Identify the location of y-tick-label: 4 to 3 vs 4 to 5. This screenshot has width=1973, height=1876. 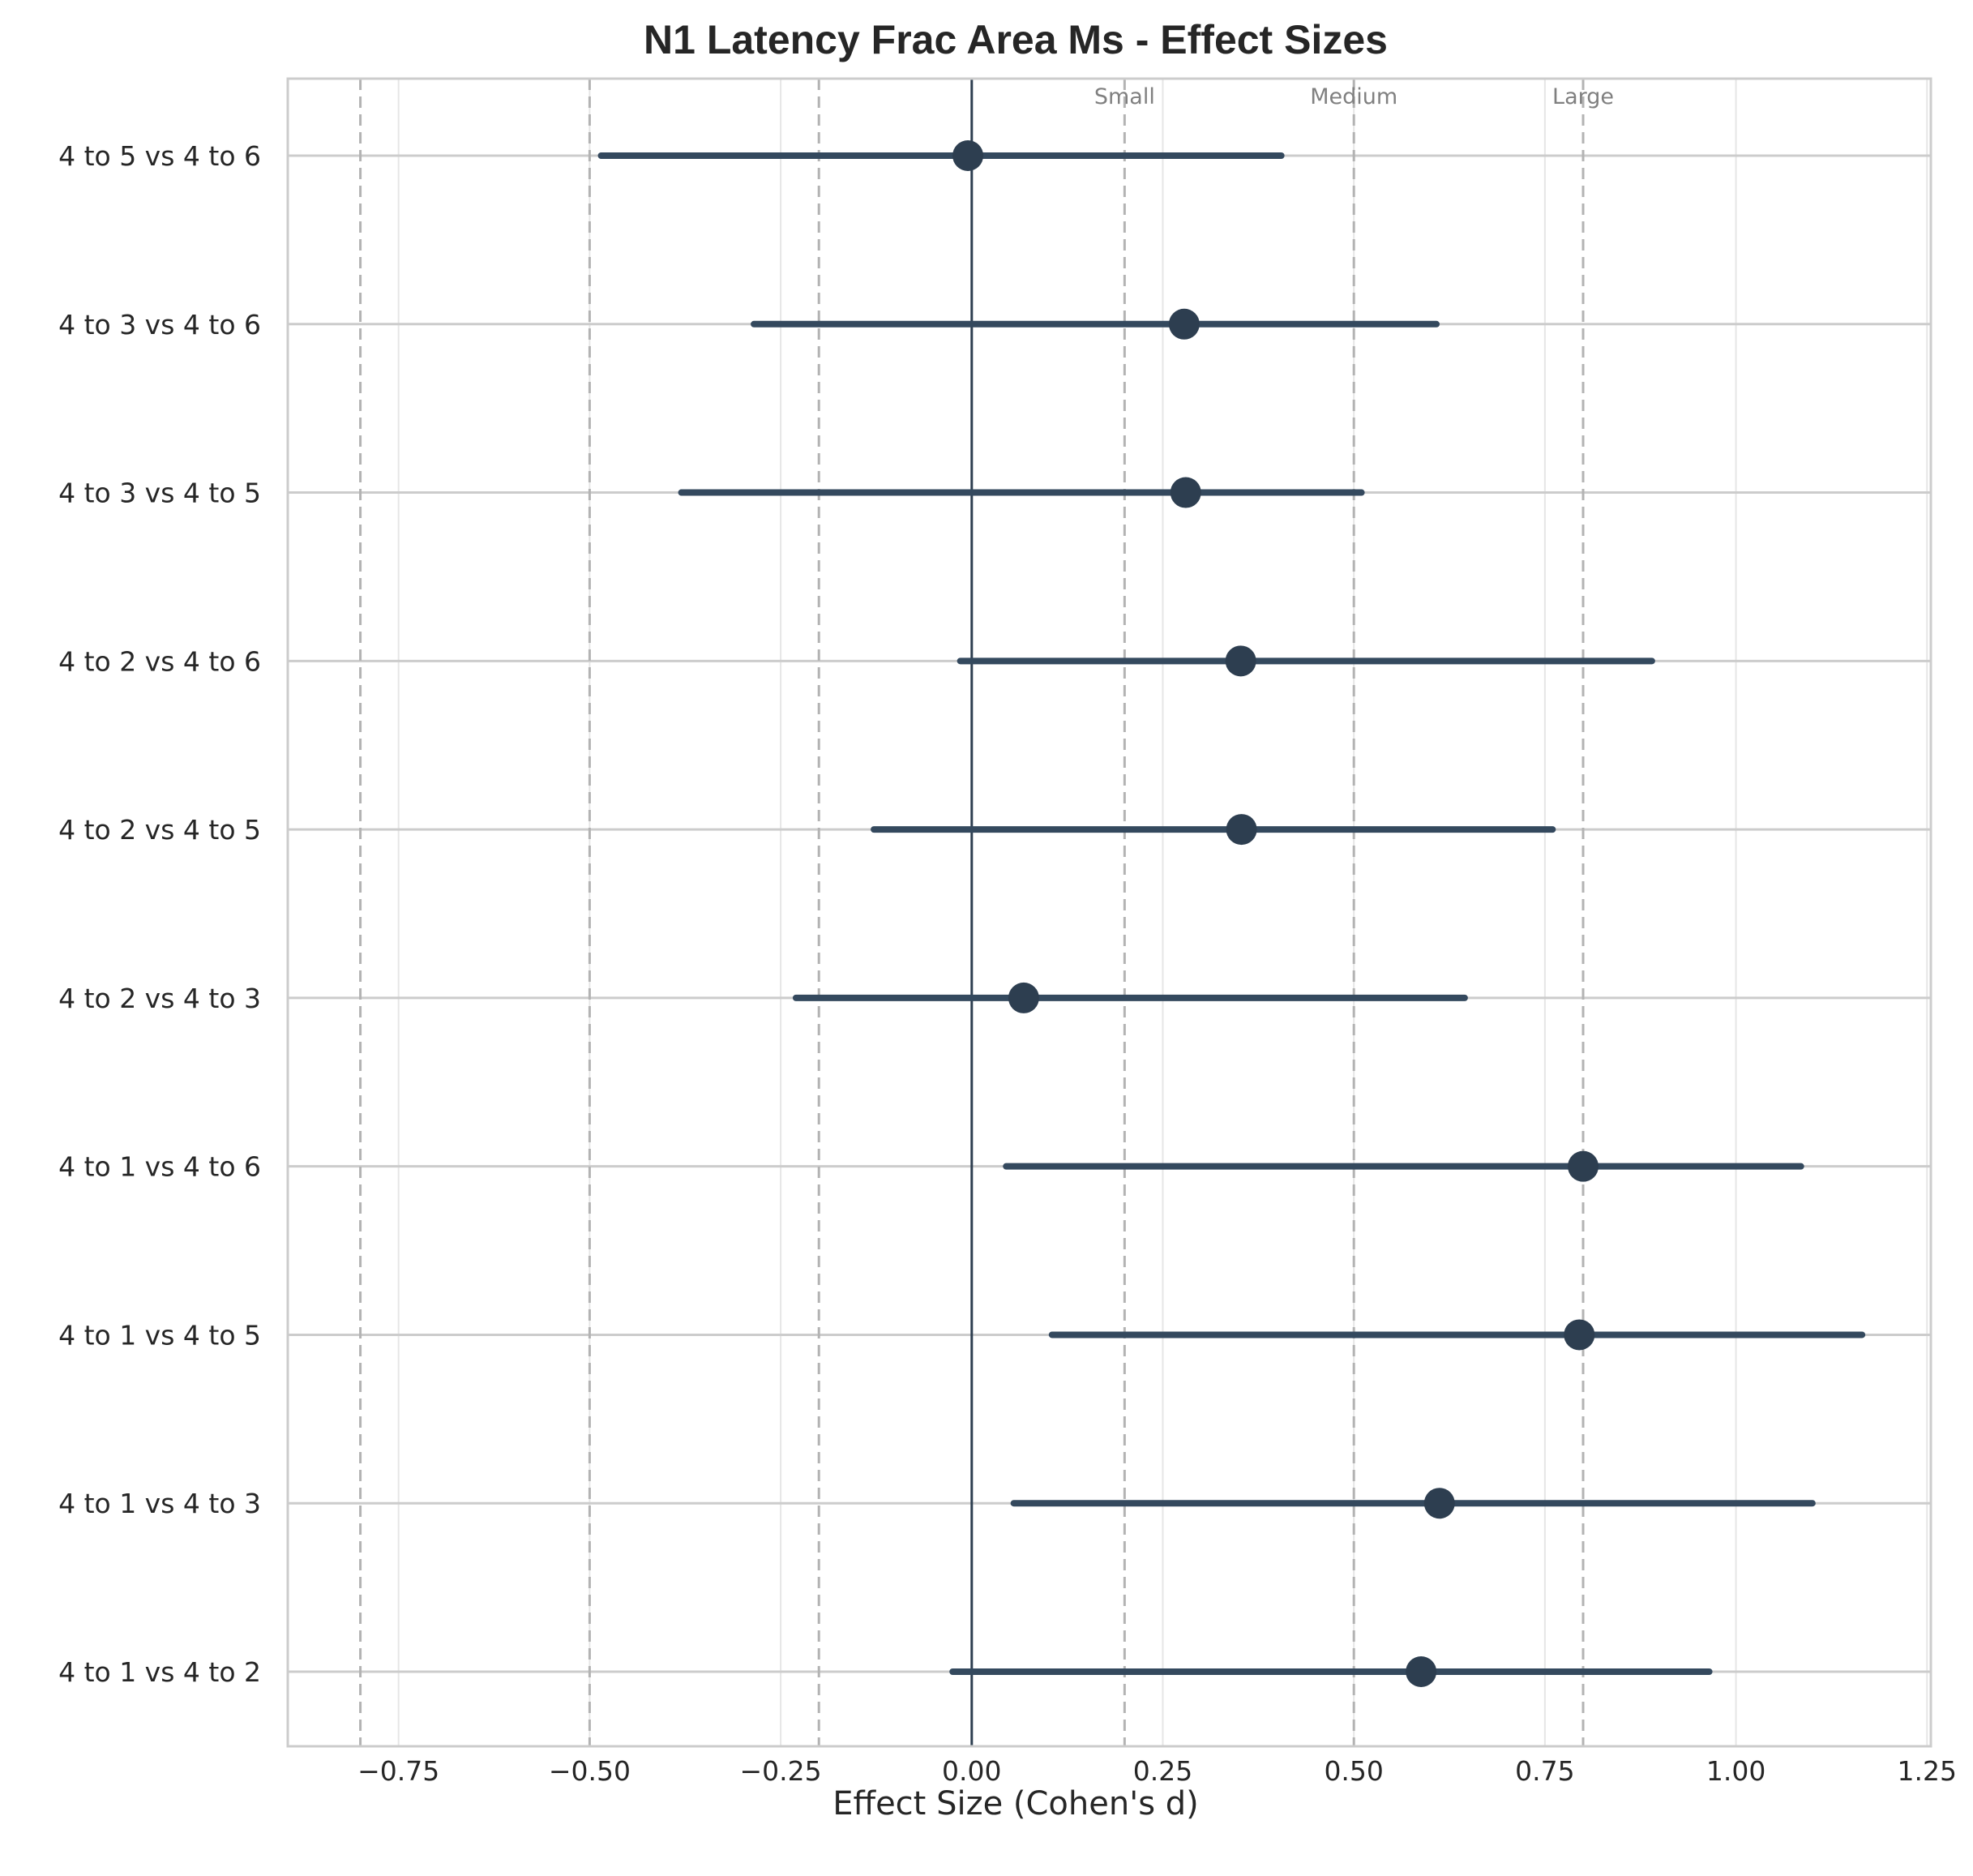
(159, 494).